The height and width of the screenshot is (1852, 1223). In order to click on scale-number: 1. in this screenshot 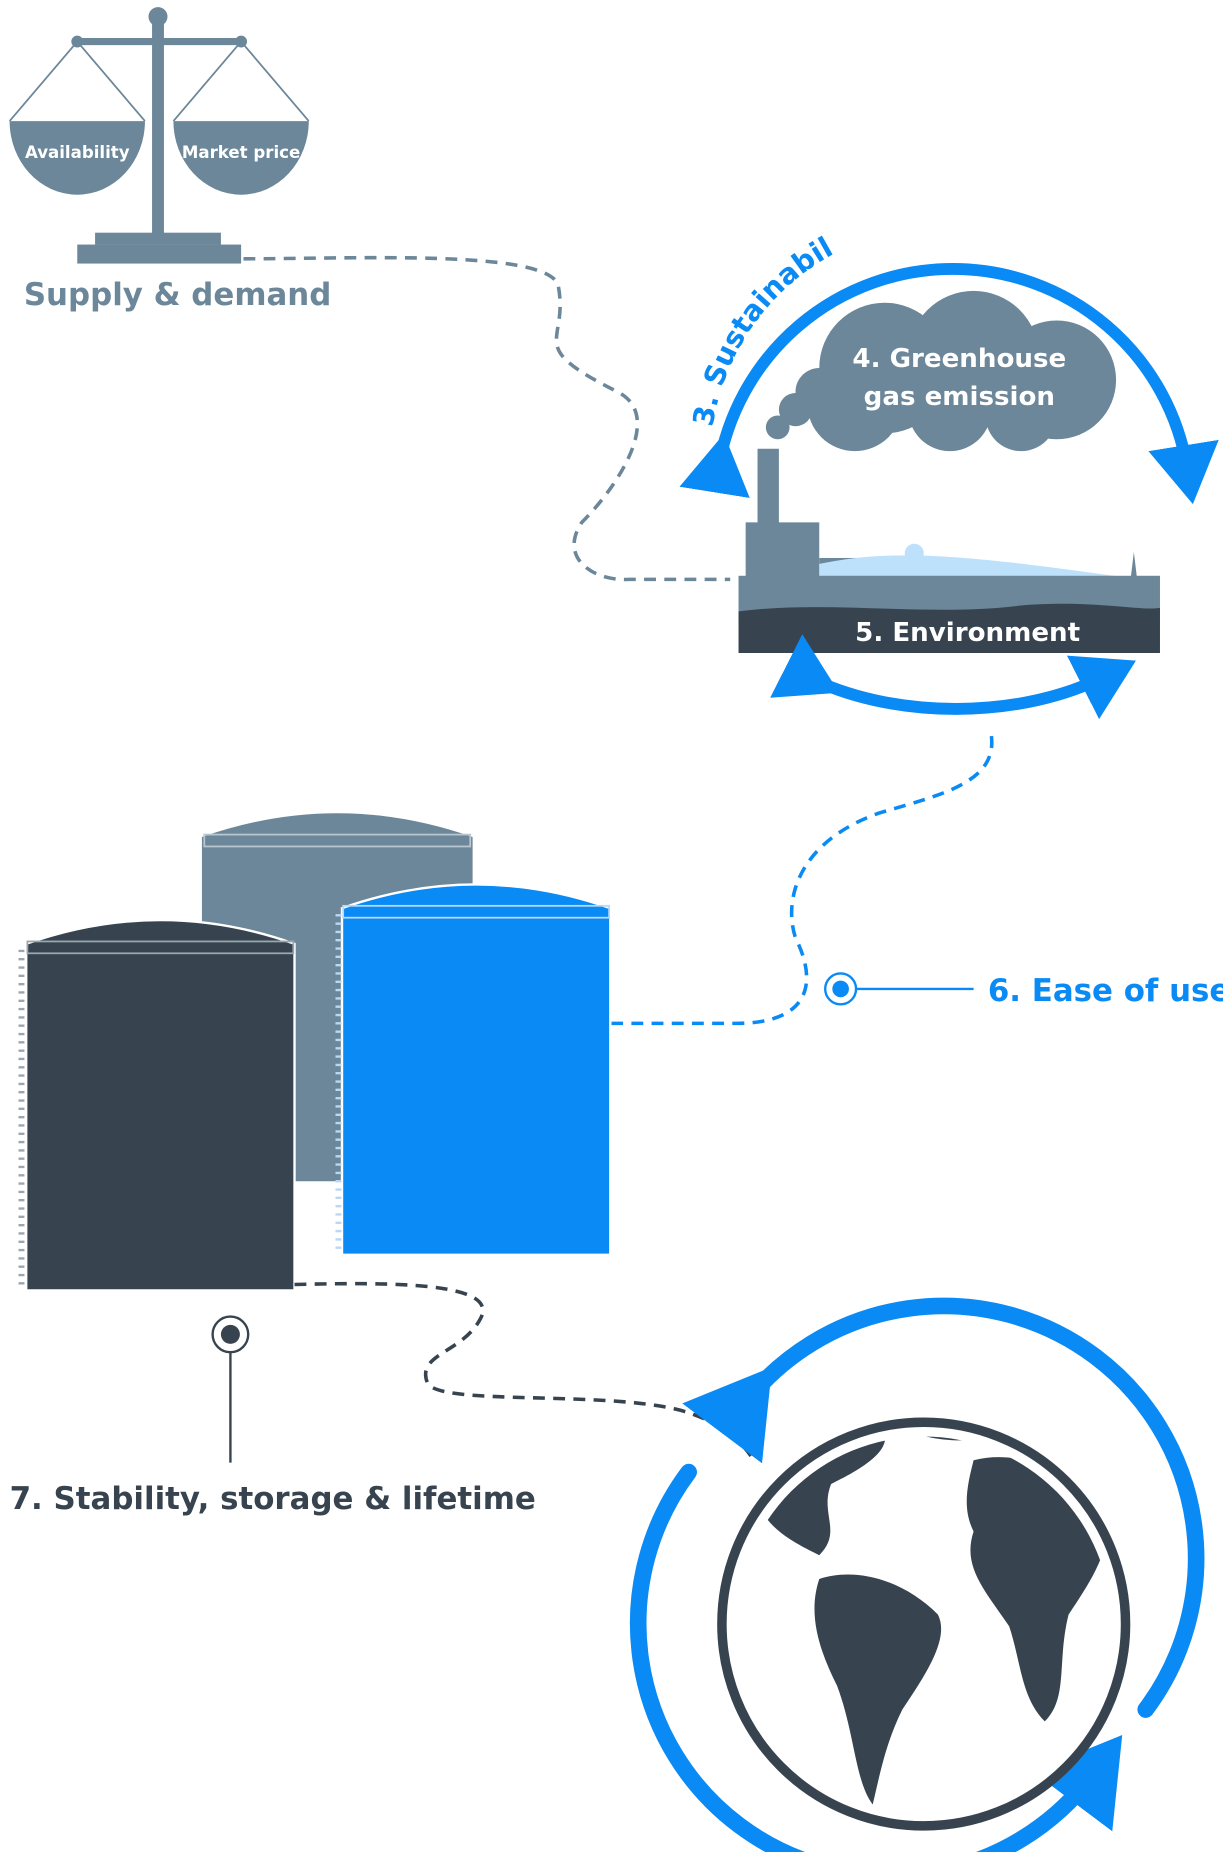, I will do `click(77, 107)`.